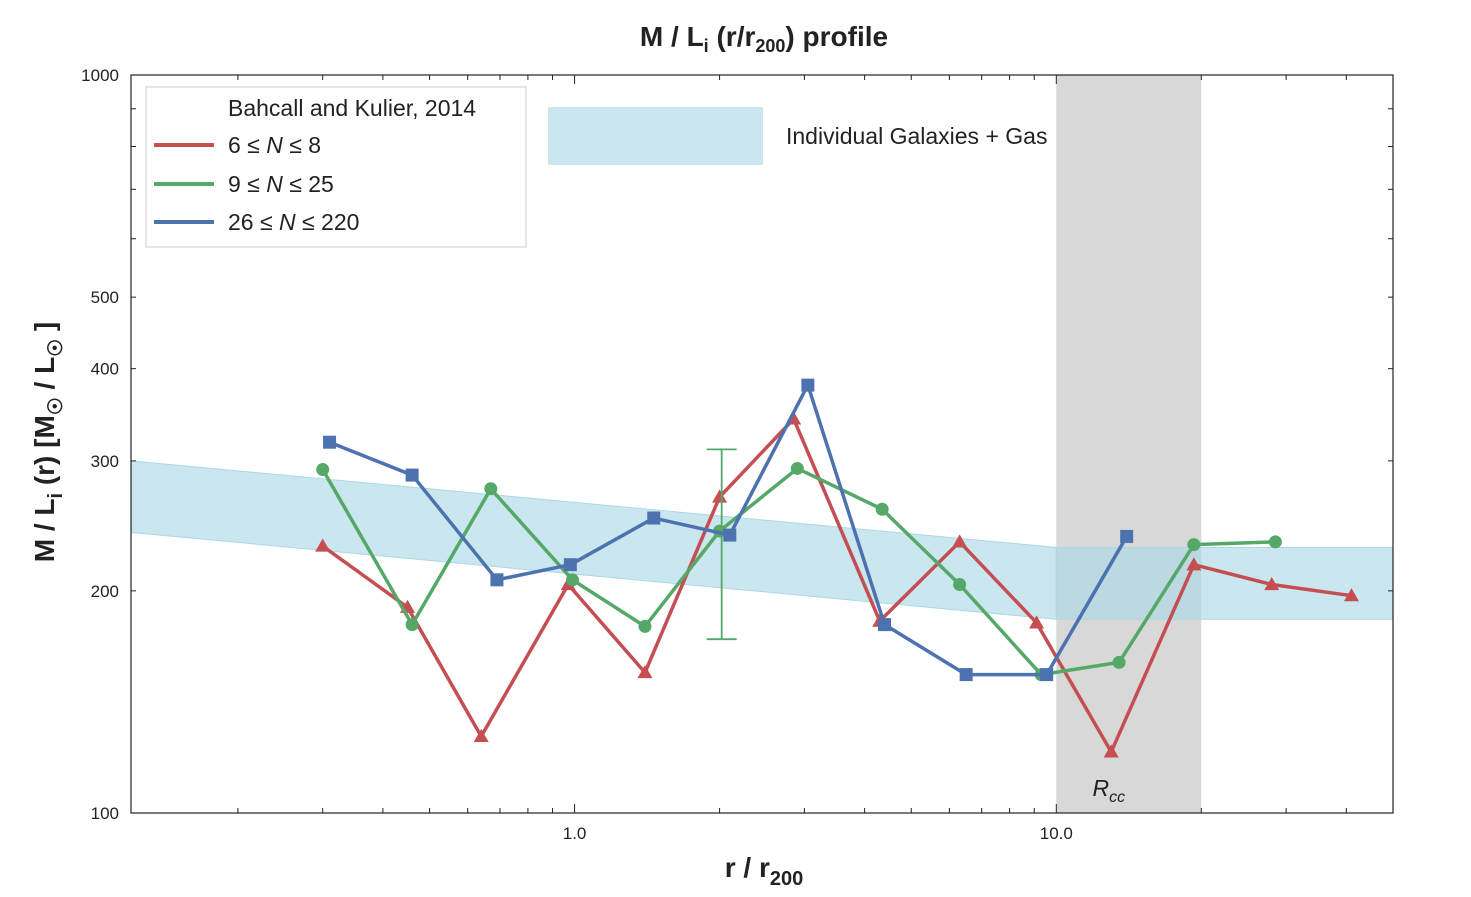 Image resolution: width=1471 pixels, height=897 pixels. What do you see at coordinates (100, 75) in the screenshot?
I see `y-tick-label: 1000` at bounding box center [100, 75].